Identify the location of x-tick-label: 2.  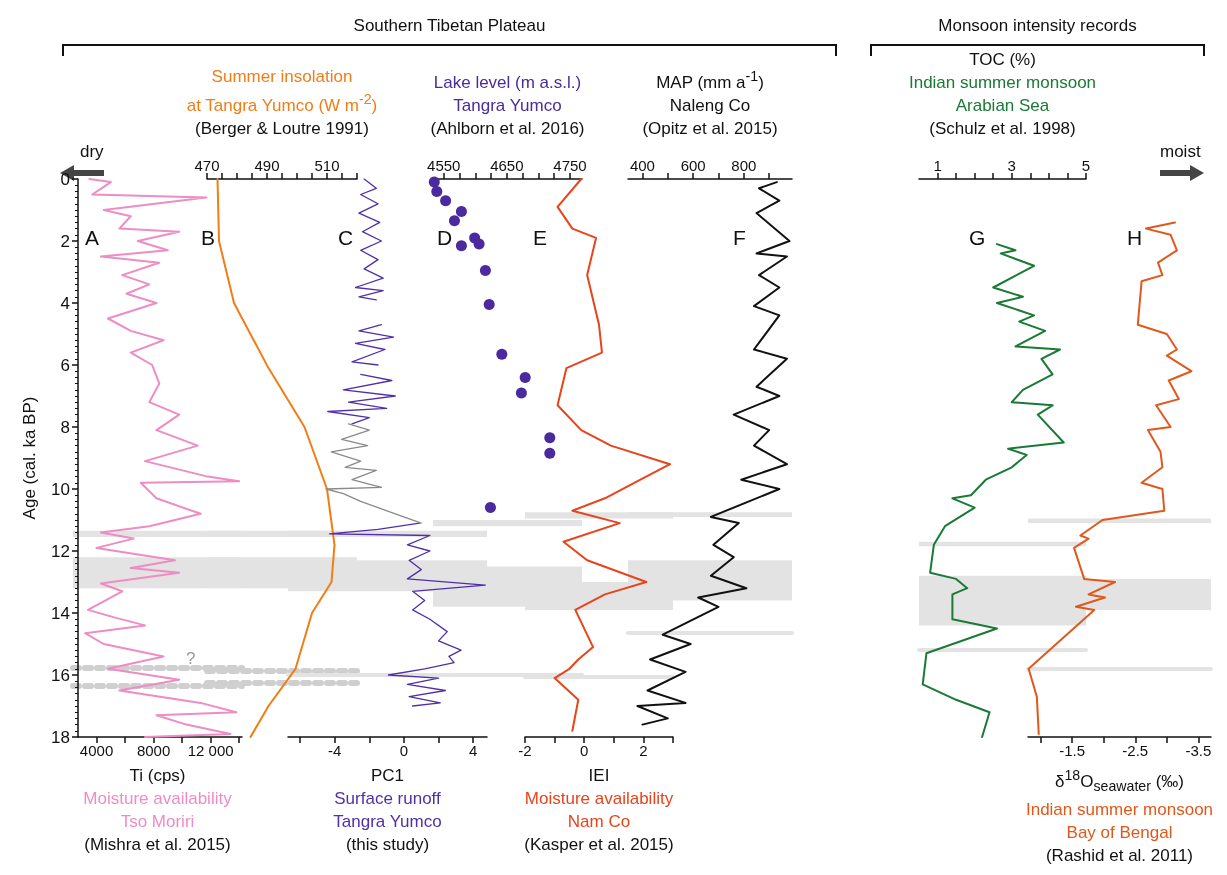
(643, 750).